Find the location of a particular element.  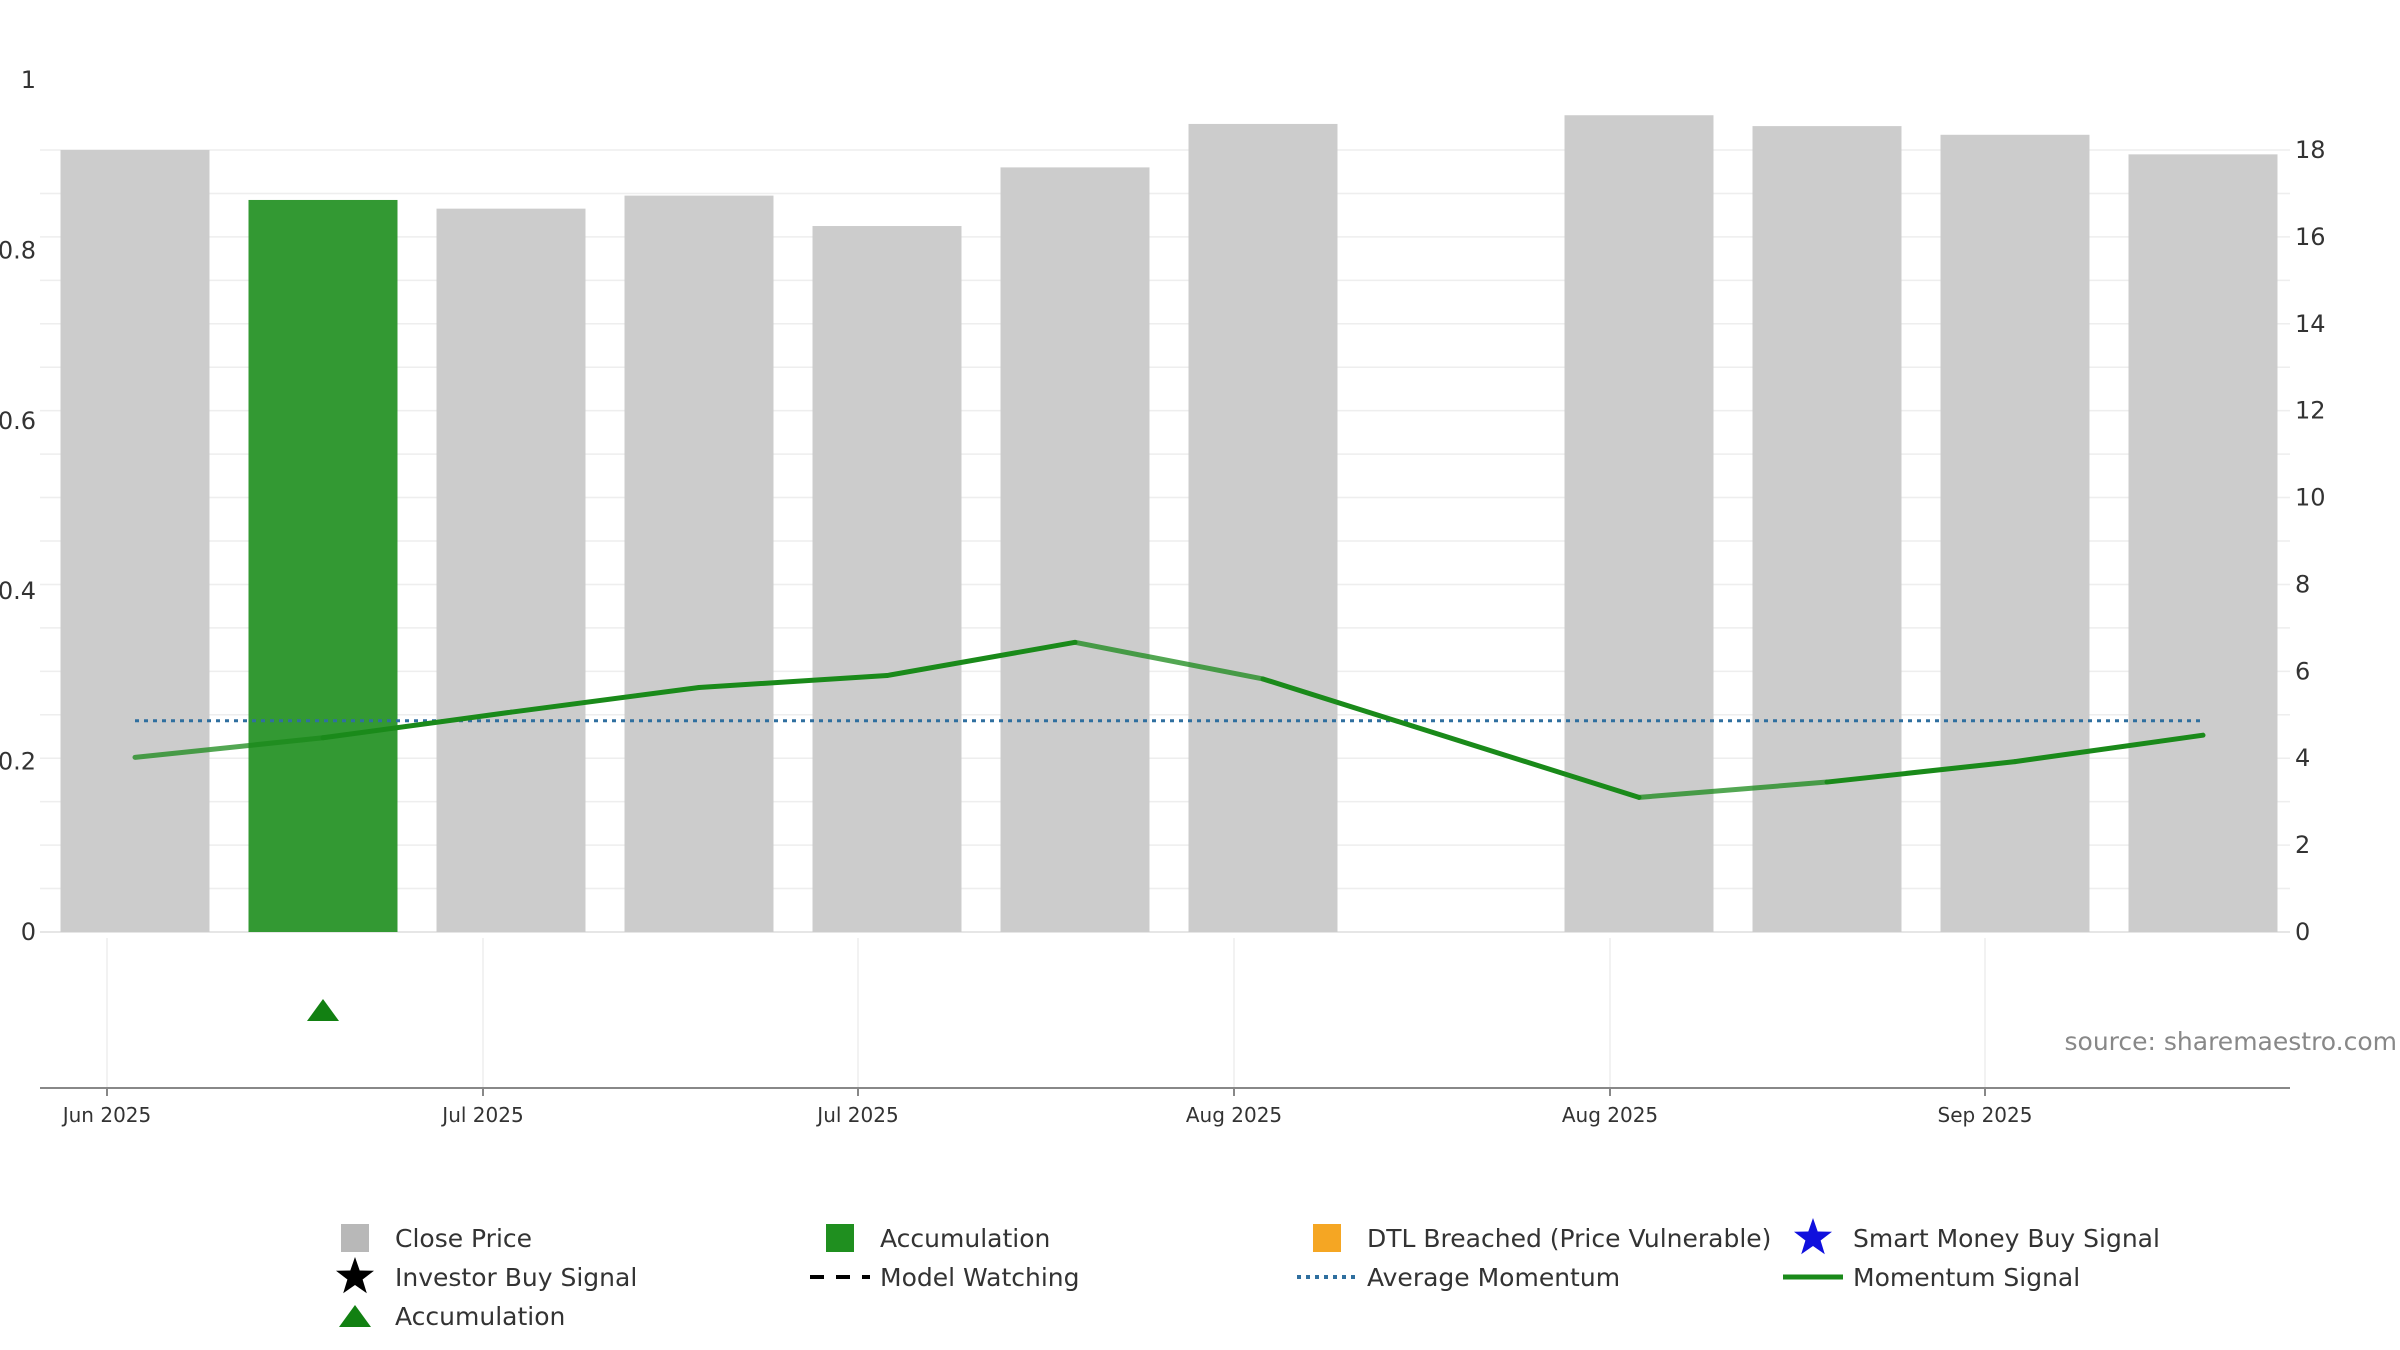

signal-markers is located at coordinates (323, 1010).